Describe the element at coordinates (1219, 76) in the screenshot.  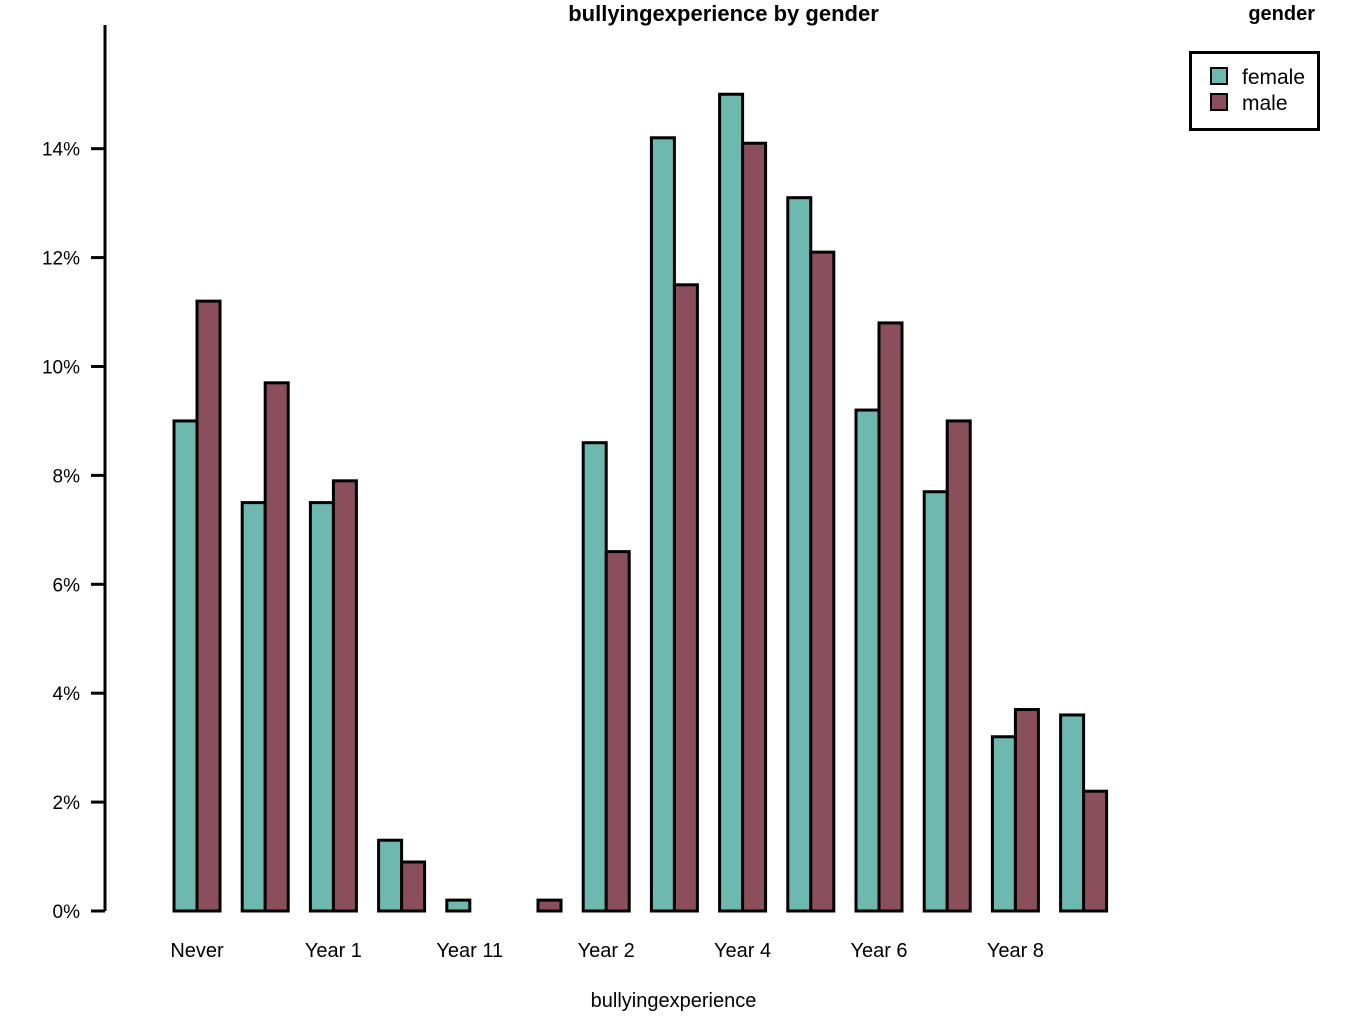
I see `legend-swatch-female` at that location.